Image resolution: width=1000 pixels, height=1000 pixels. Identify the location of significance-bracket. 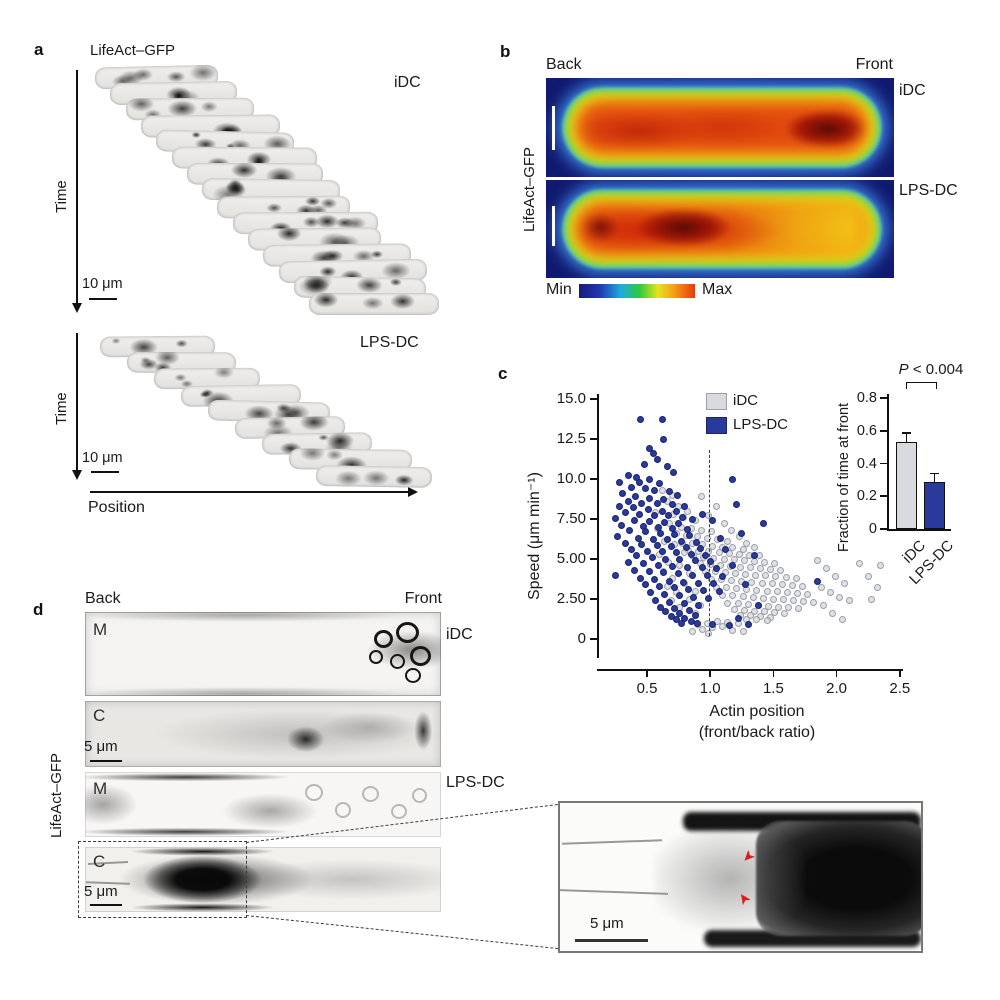
(921, 385).